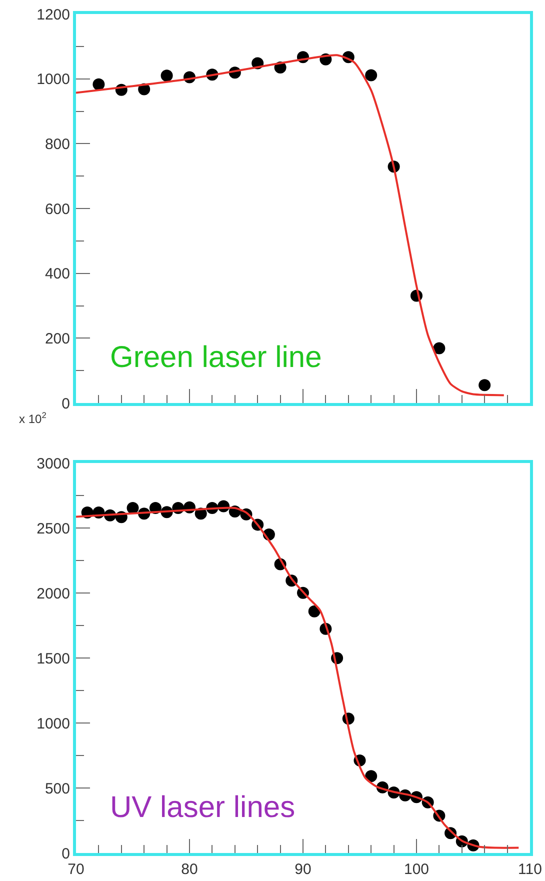 This screenshot has width=545, height=881. What do you see at coordinates (33, 418) in the screenshot?
I see `text: x 10$^{2}$` at bounding box center [33, 418].